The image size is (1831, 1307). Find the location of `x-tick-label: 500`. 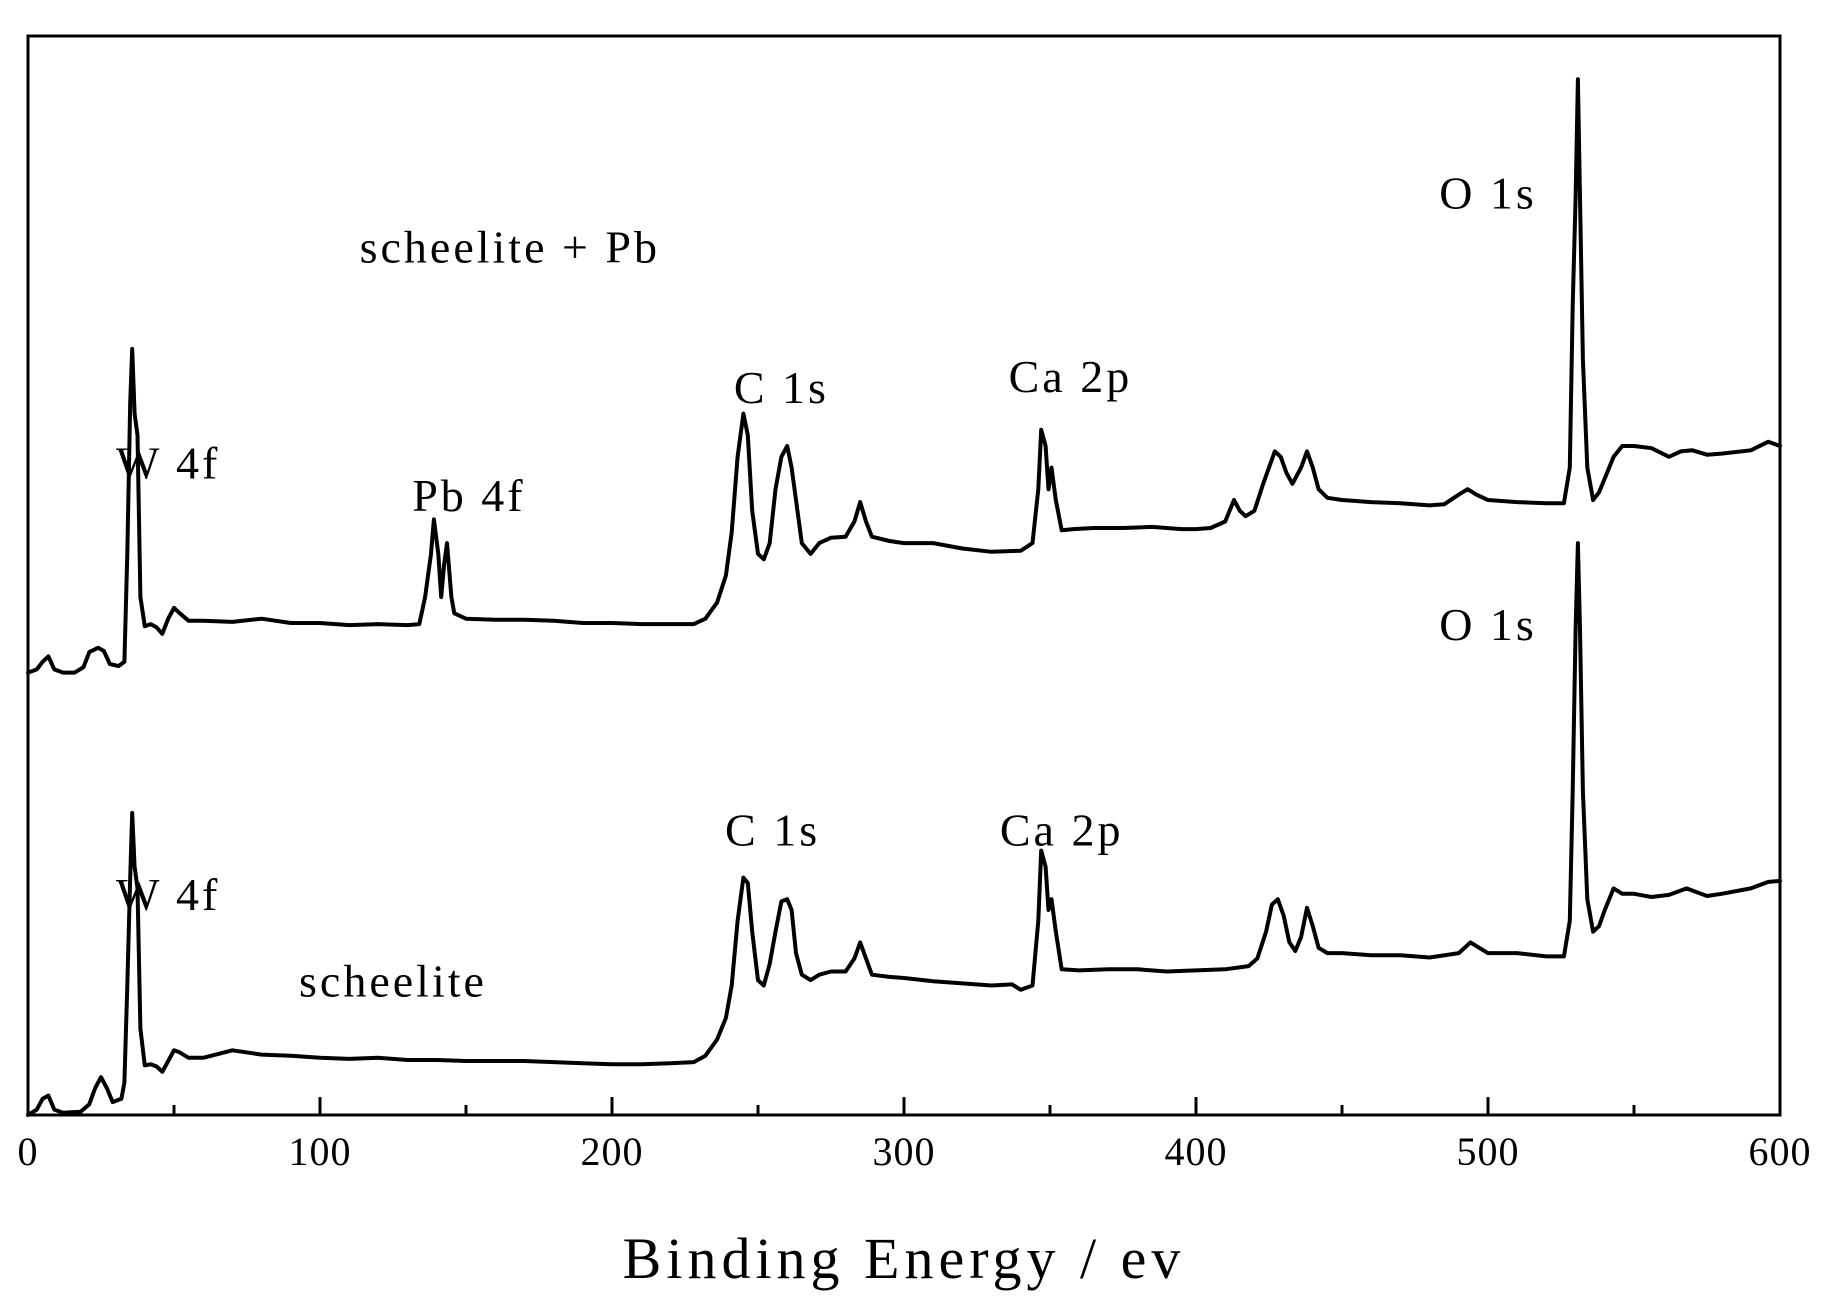

x-tick-label: 500 is located at coordinates (1488, 1151).